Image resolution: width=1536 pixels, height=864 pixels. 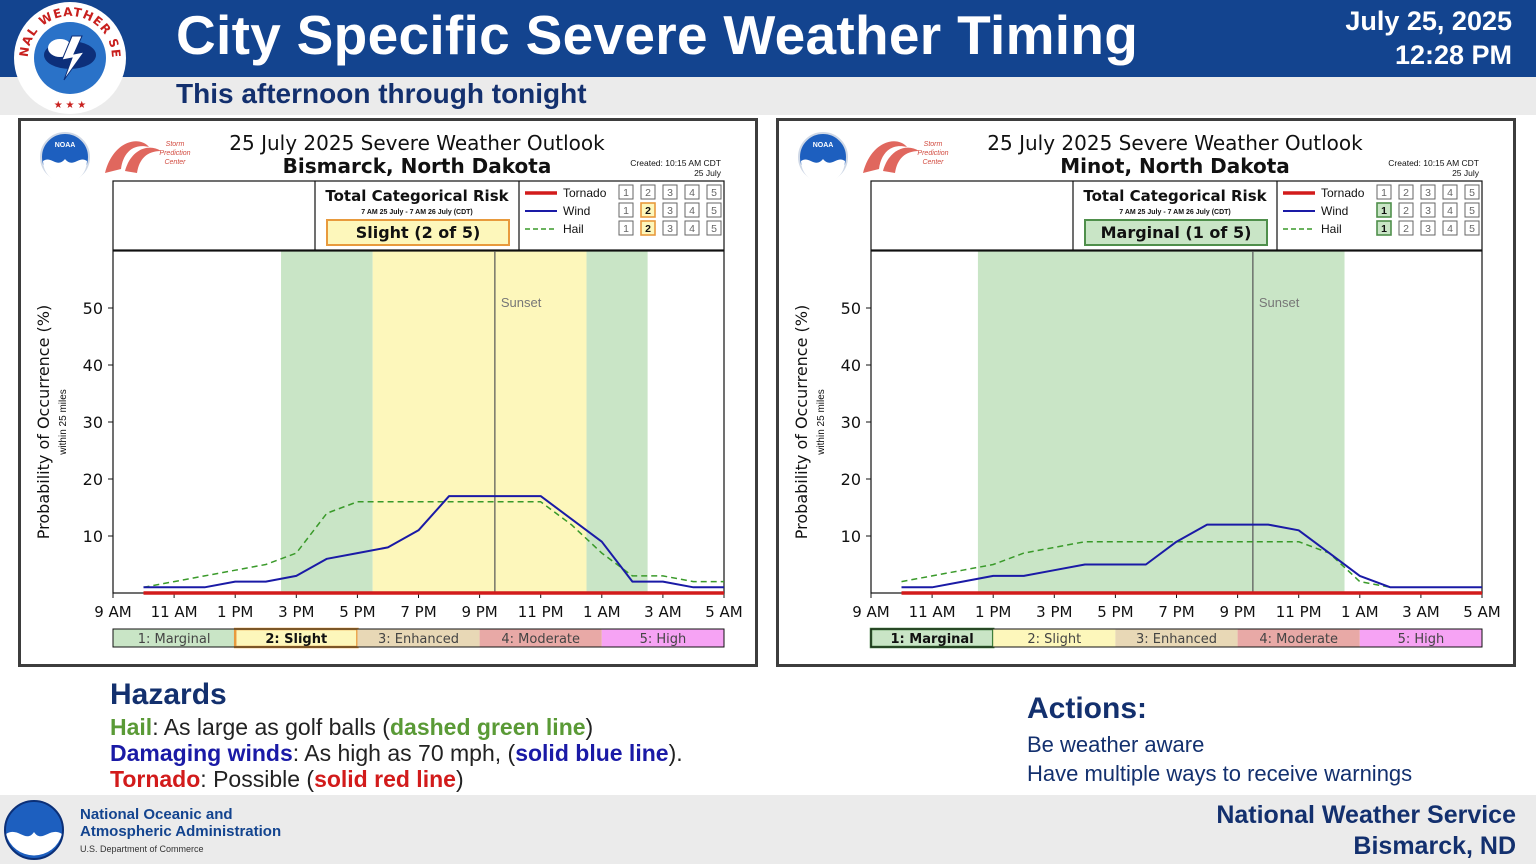 I want to click on x-tick-label: 9 PM, so click(x=1237, y=612).